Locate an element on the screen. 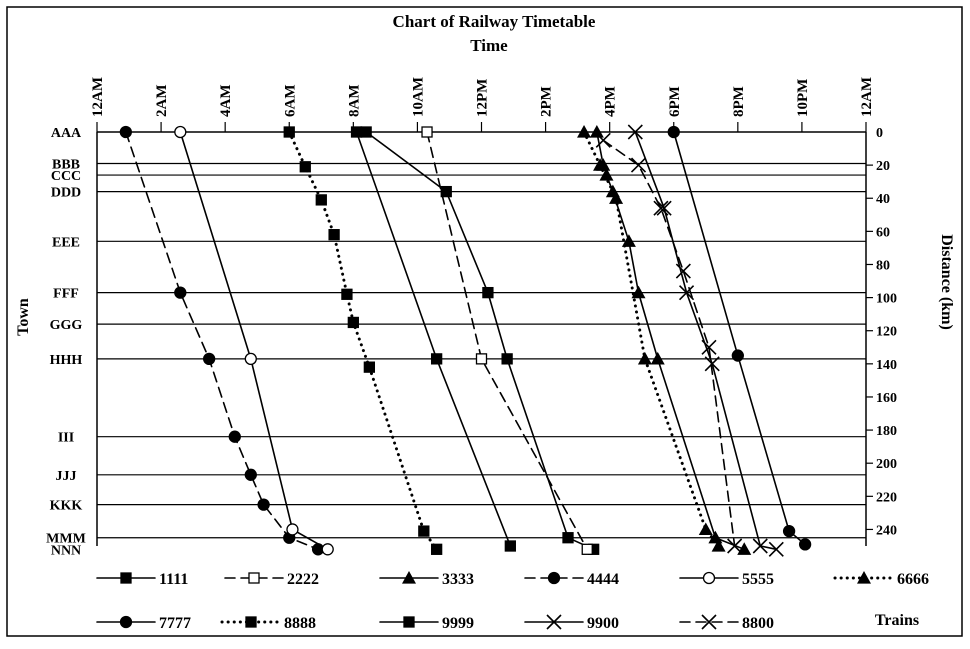 The width and height of the screenshot is (970, 649). x-tick-label: 6AM is located at coordinates (290, 101).